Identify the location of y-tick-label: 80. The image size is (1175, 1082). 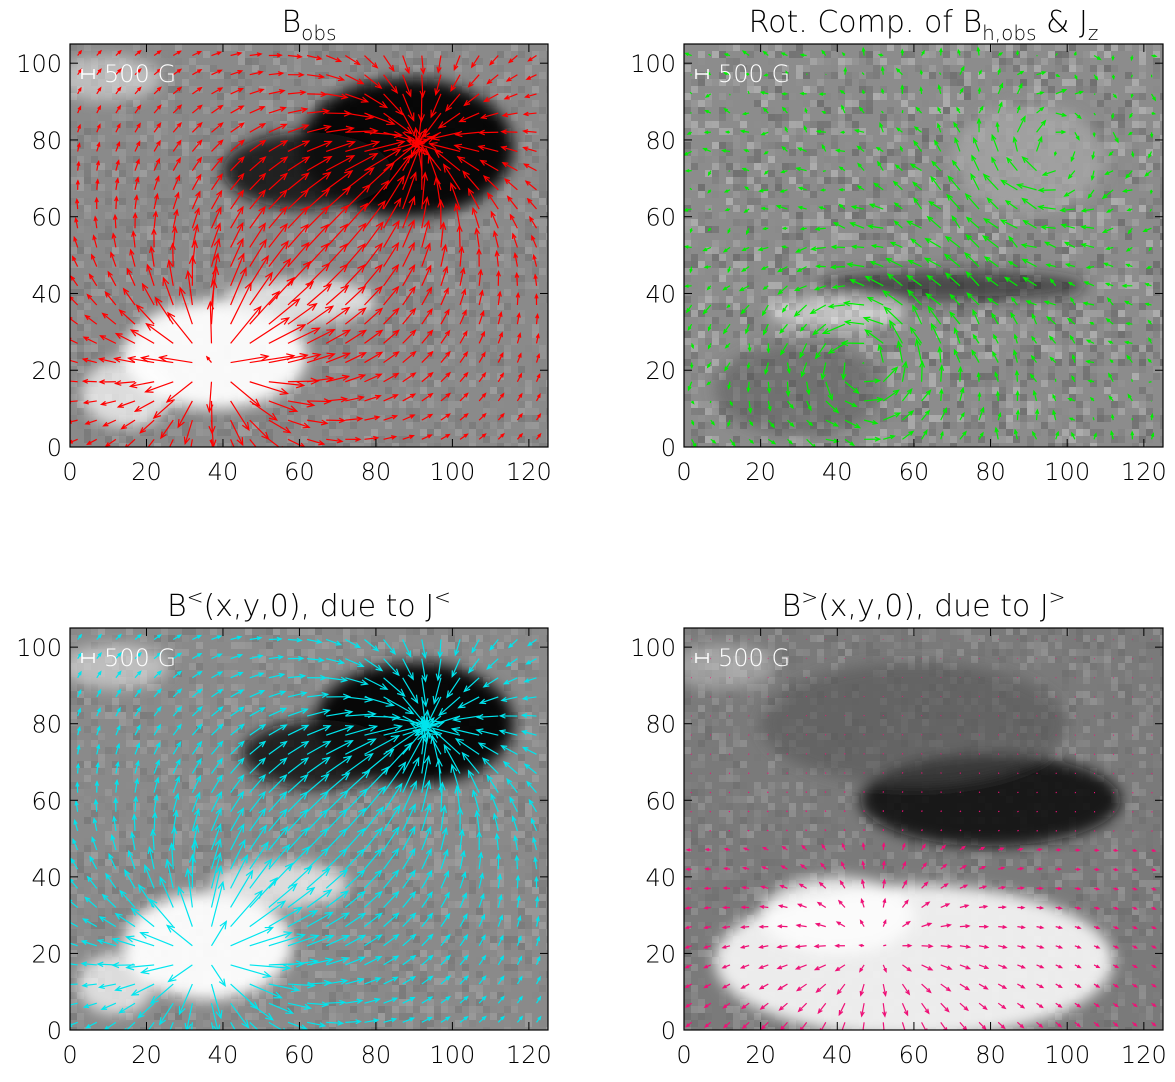
(660, 725).